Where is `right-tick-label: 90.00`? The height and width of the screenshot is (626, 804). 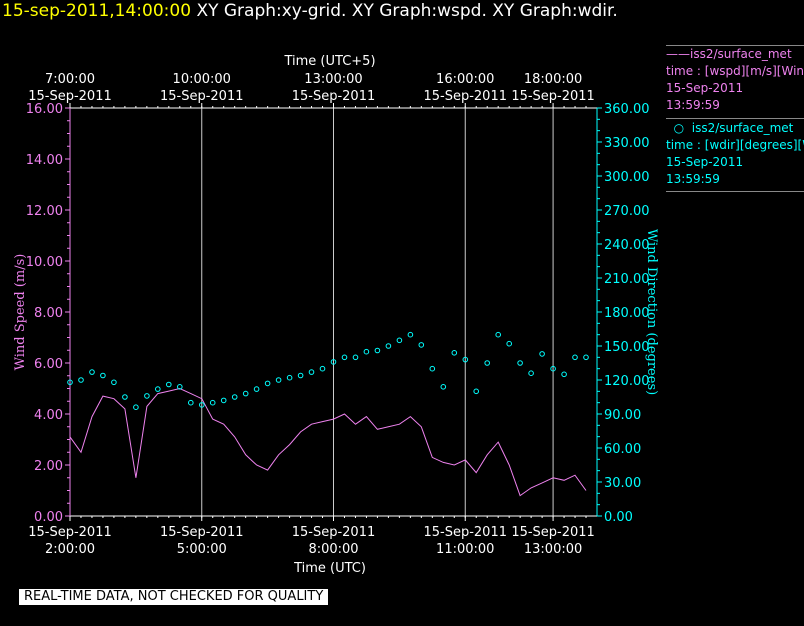 right-tick-label: 90.00 is located at coordinates (622, 415).